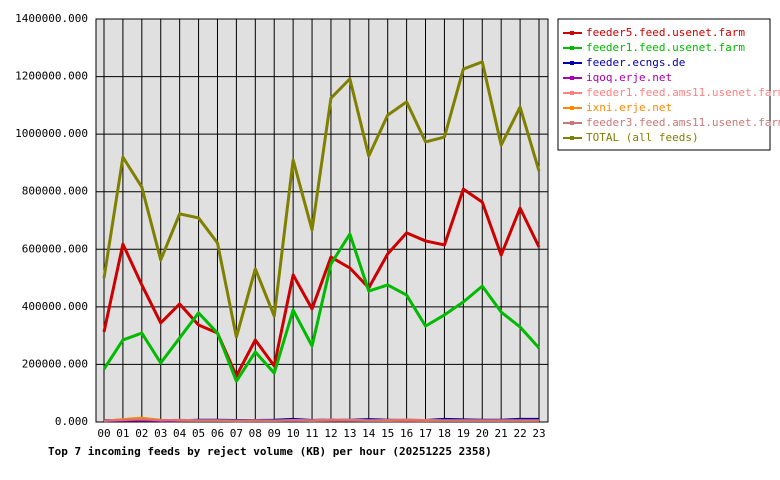  I want to click on y-tick-label: 1000000.000, so click(51, 133).